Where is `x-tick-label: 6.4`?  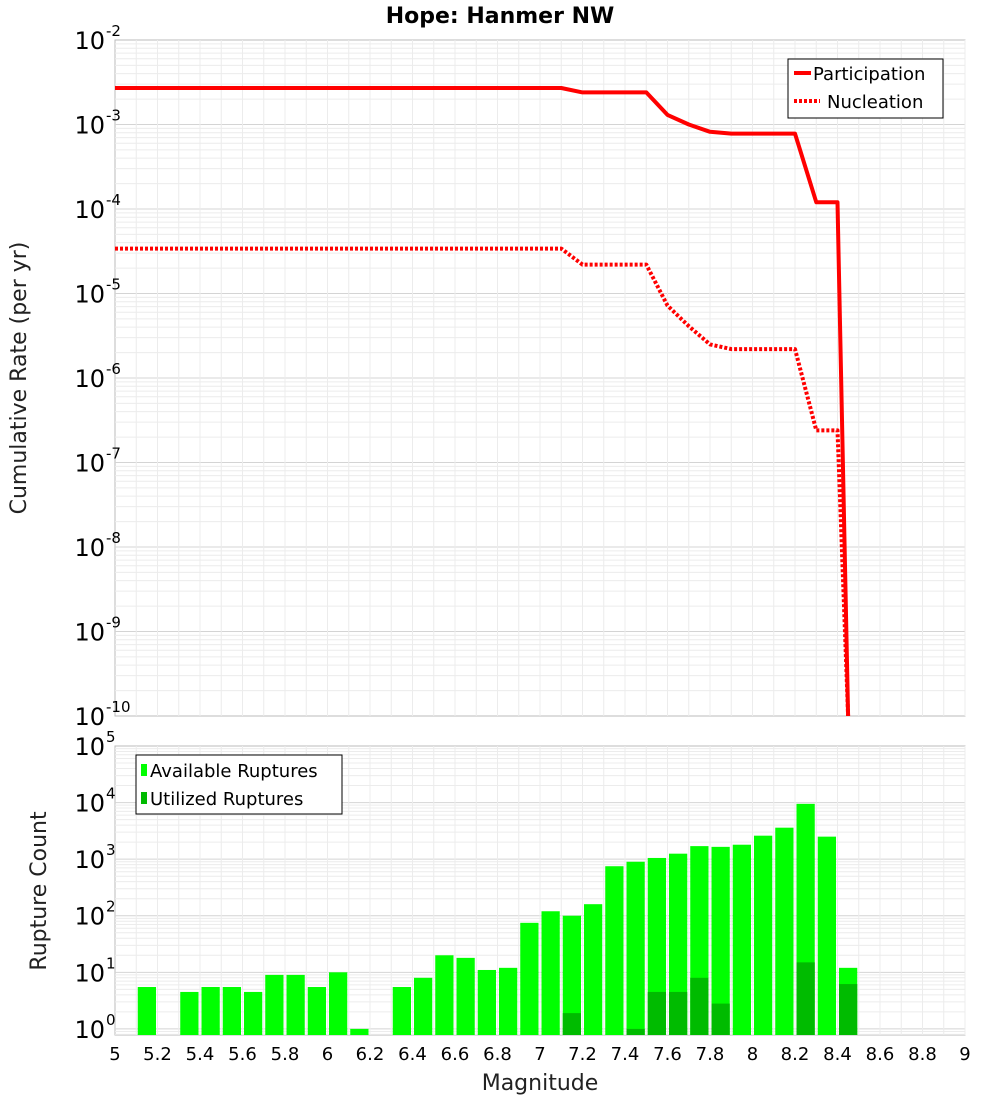 x-tick-label: 6.4 is located at coordinates (412, 1054).